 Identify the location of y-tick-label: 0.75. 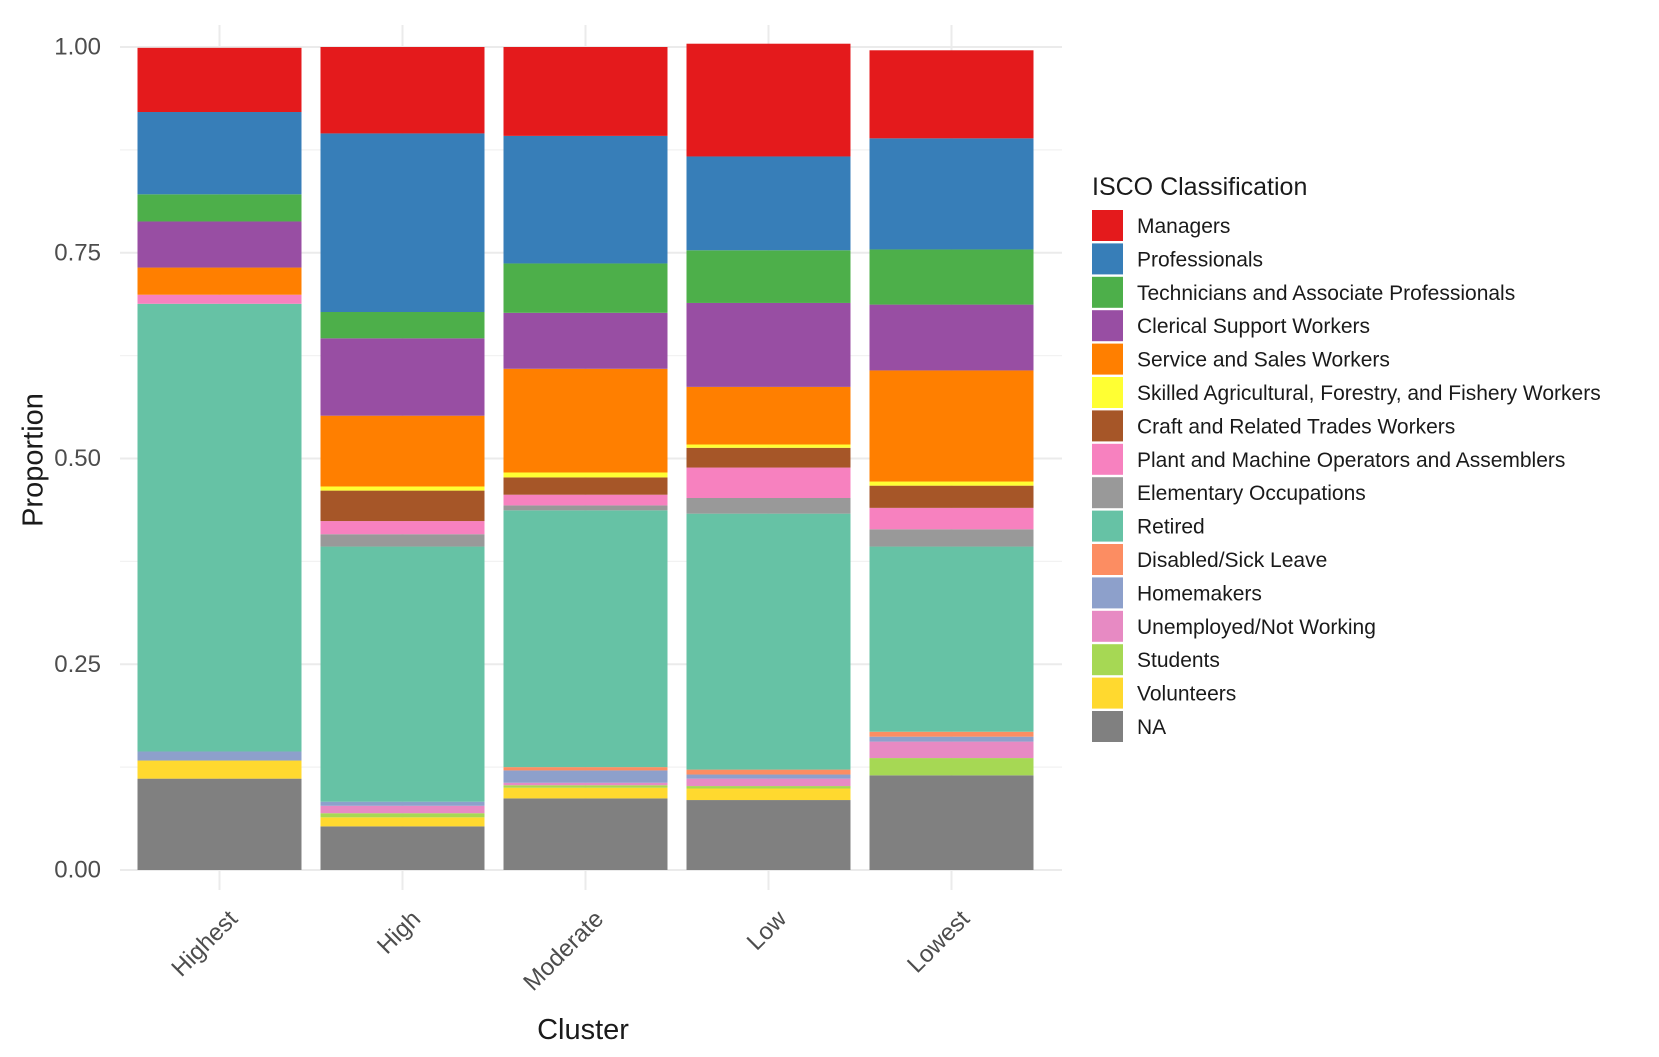
(77, 252).